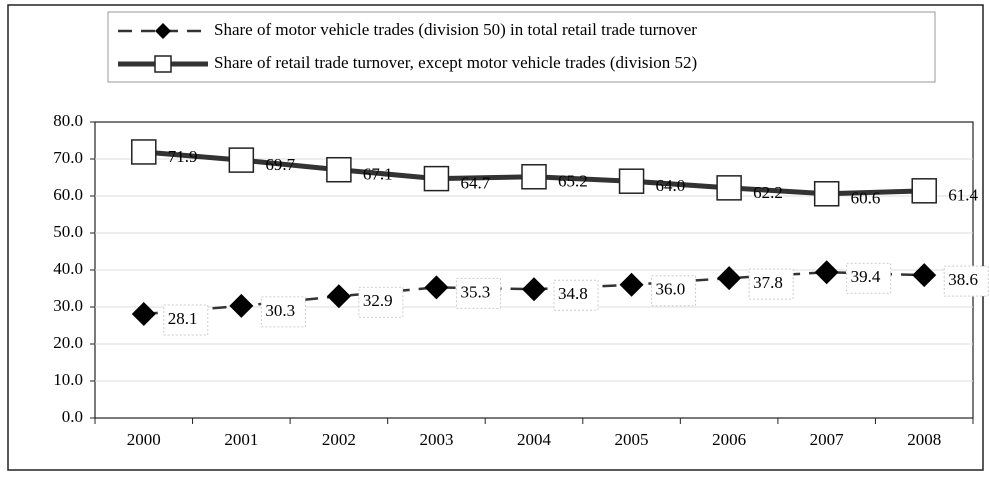 This screenshot has width=990, height=477. I want to click on data-label: 32.9, so click(378, 300).